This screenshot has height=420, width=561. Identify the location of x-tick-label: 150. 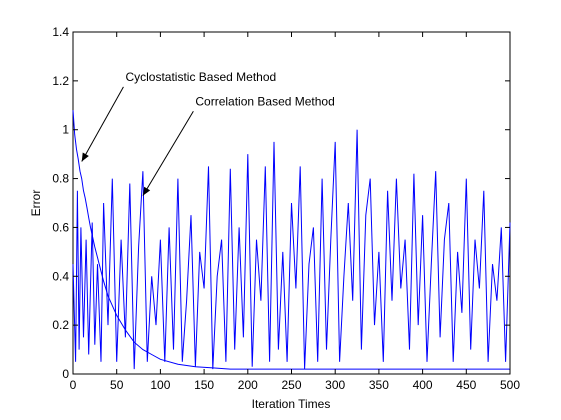
(204, 385).